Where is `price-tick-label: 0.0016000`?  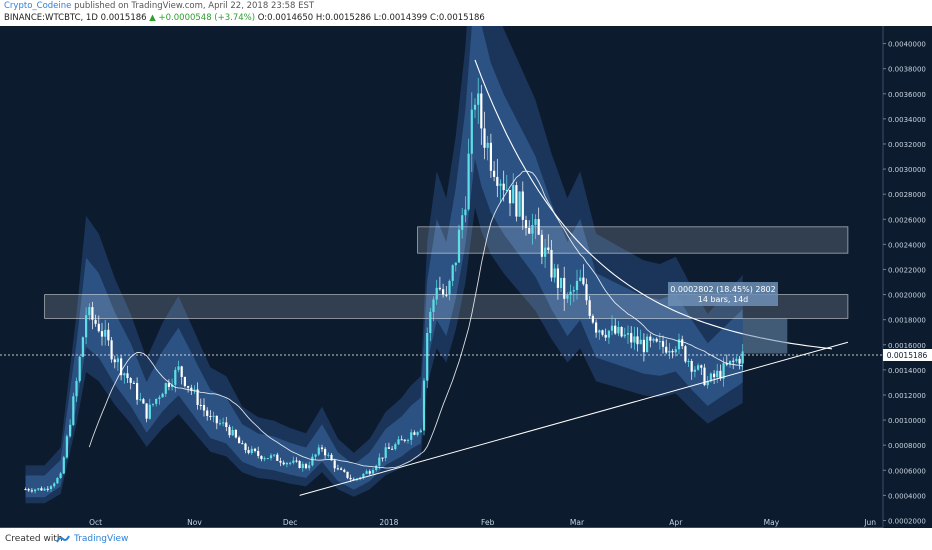
price-tick-label: 0.0016000 is located at coordinates (907, 346).